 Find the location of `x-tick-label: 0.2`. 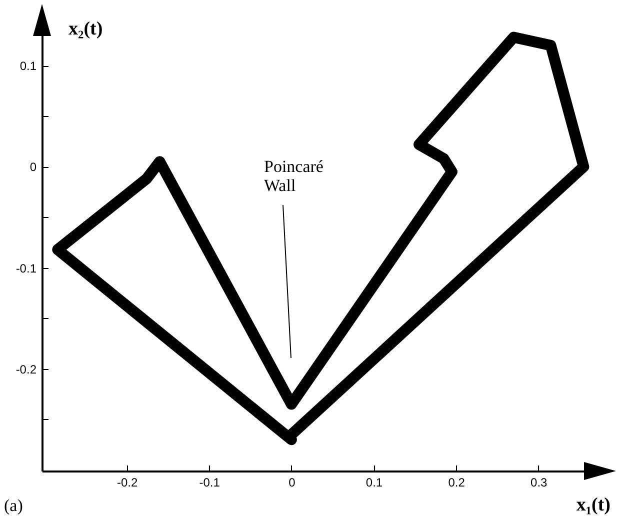

x-tick-label: 0.2 is located at coordinates (457, 483).